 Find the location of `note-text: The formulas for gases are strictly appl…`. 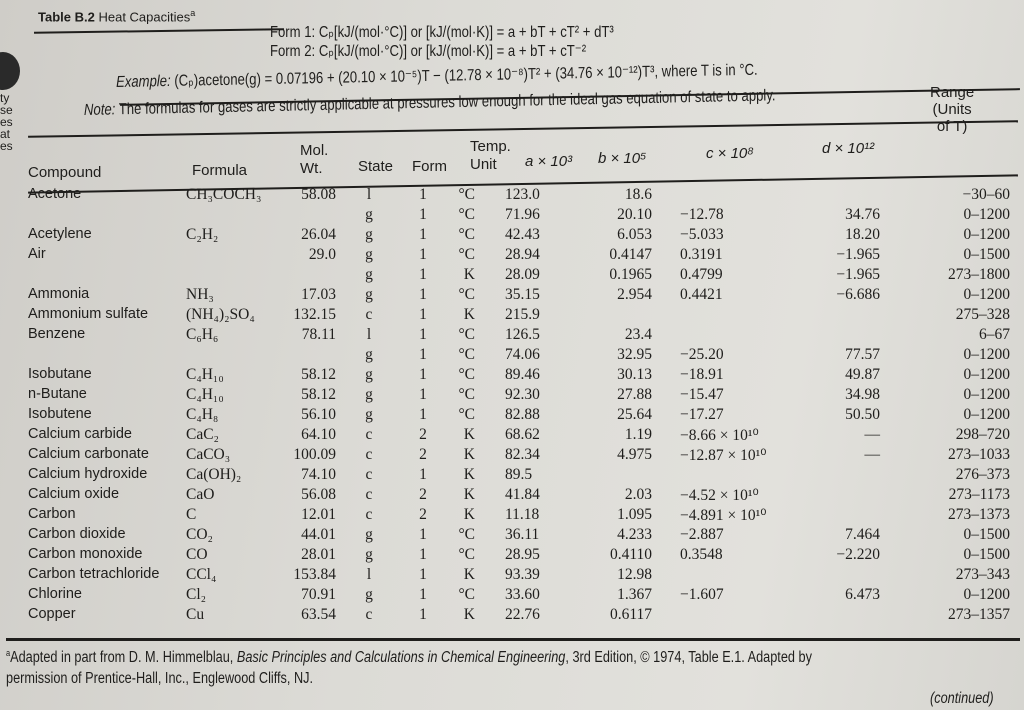

note-text: The formulas for gases are strictly appl… is located at coordinates (447, 103).